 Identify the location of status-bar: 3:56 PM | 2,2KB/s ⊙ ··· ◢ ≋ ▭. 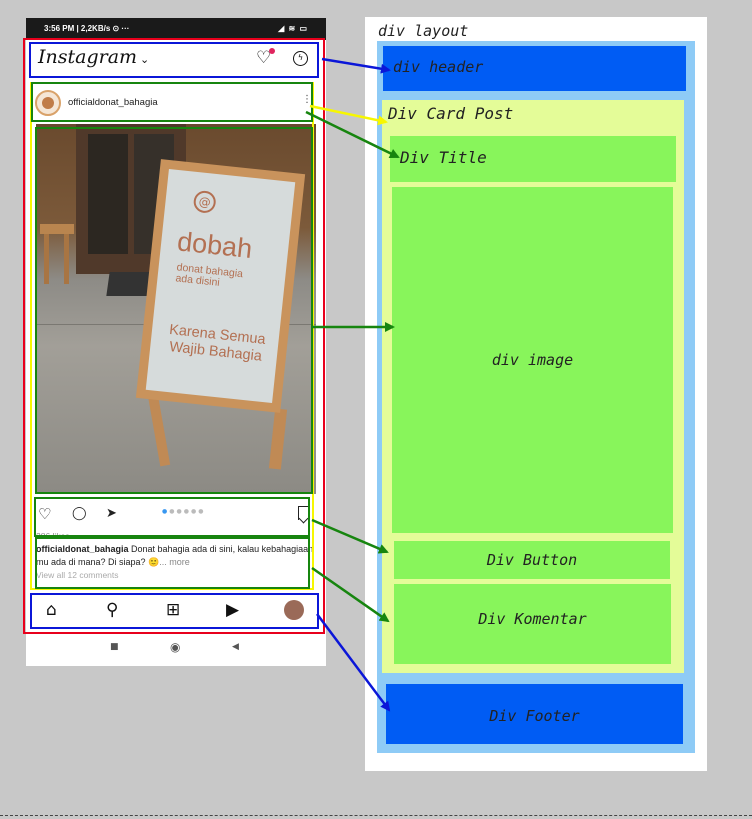
(176, 29).